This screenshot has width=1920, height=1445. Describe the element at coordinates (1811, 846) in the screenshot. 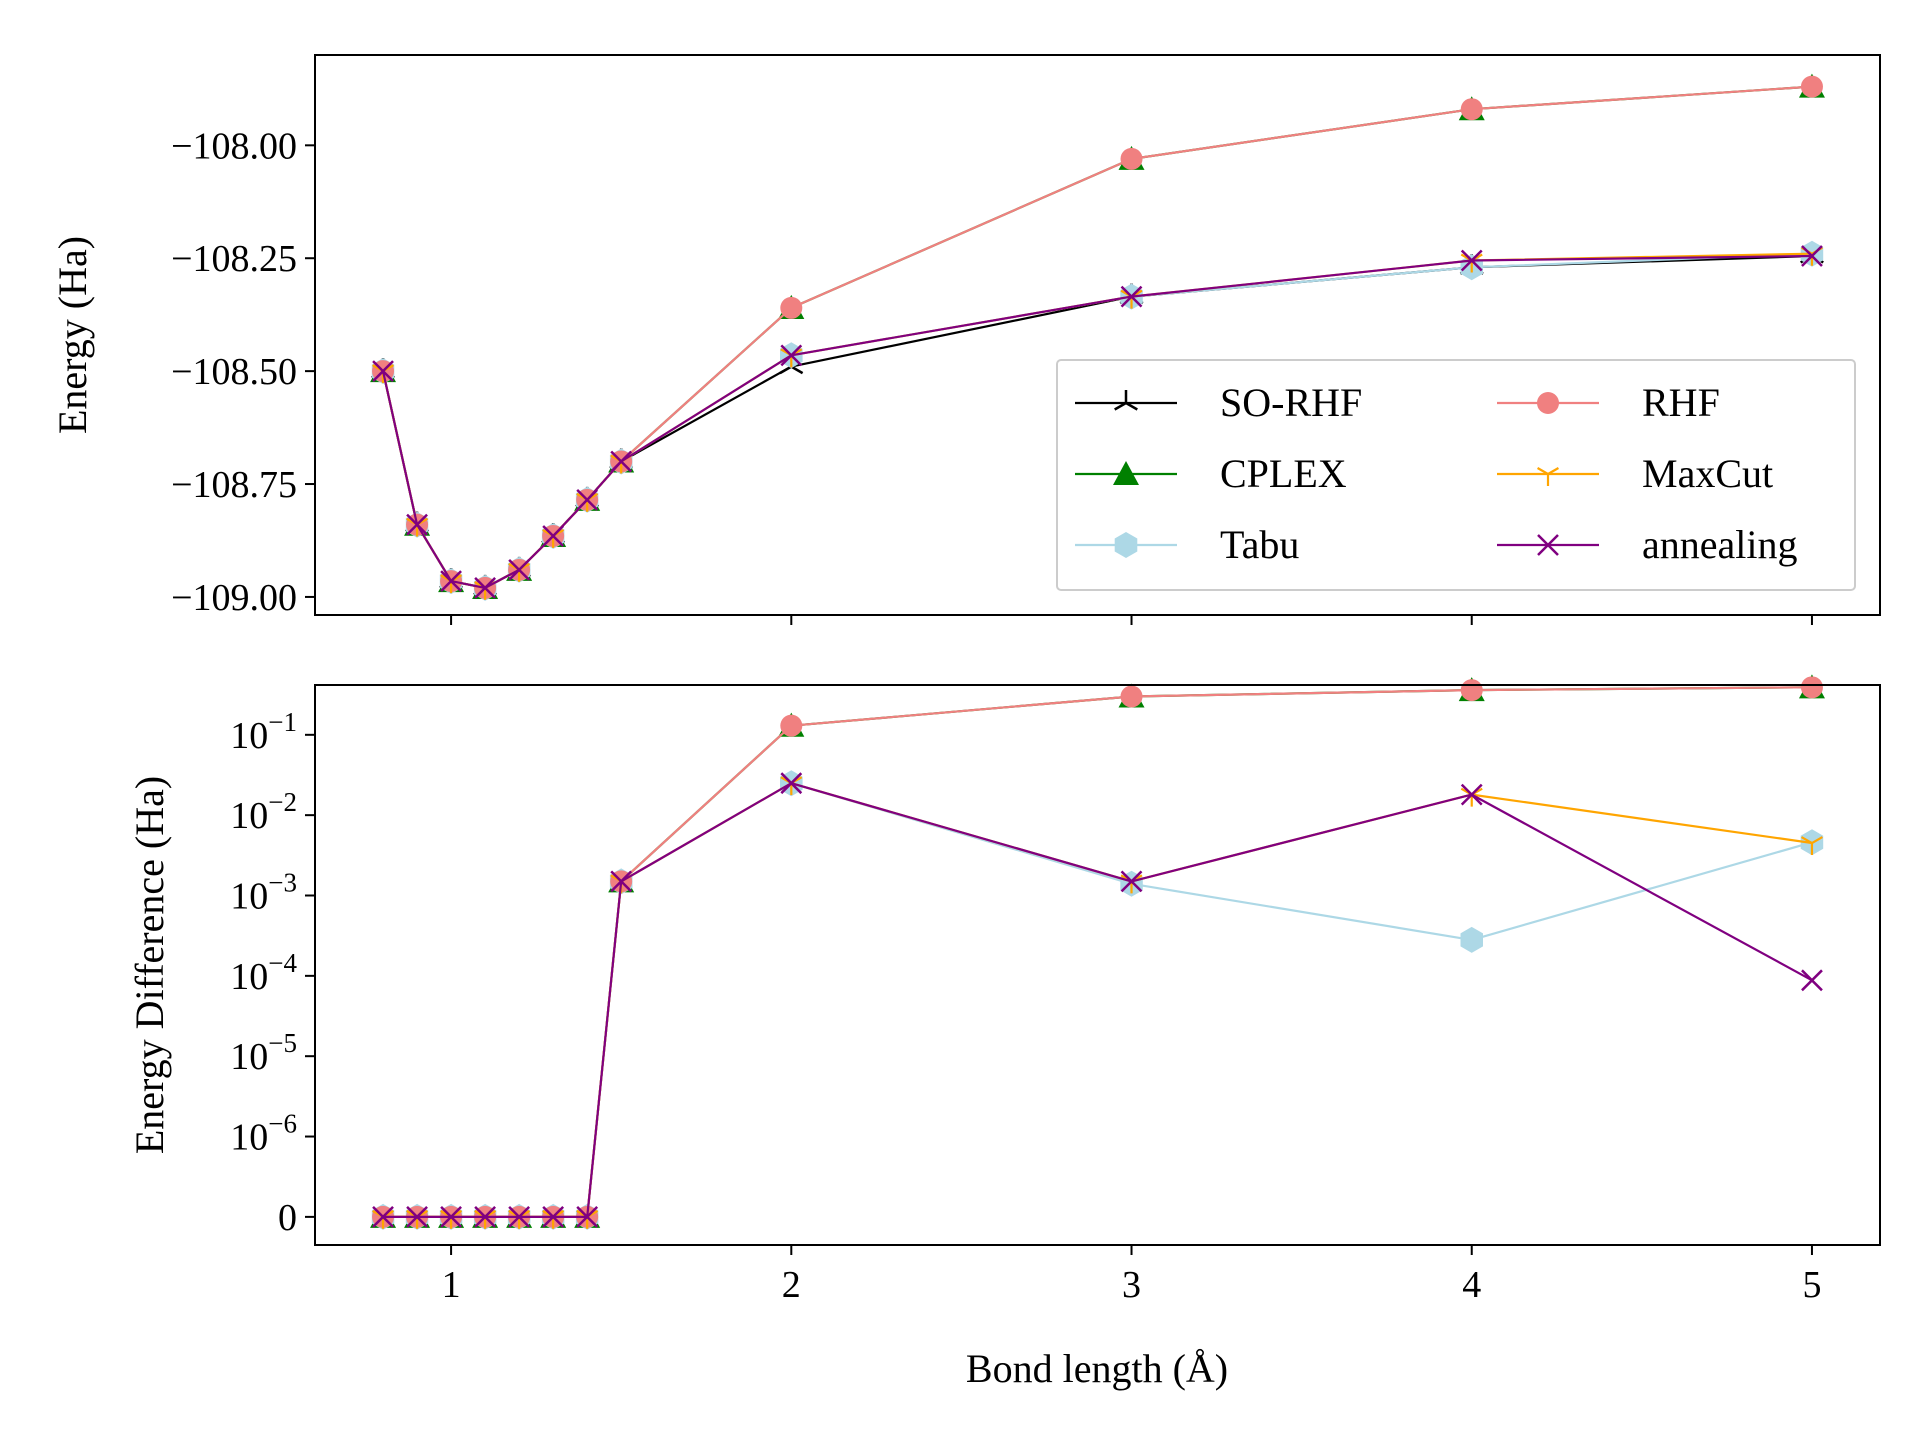

I see `bottom-point-maxcut` at that location.